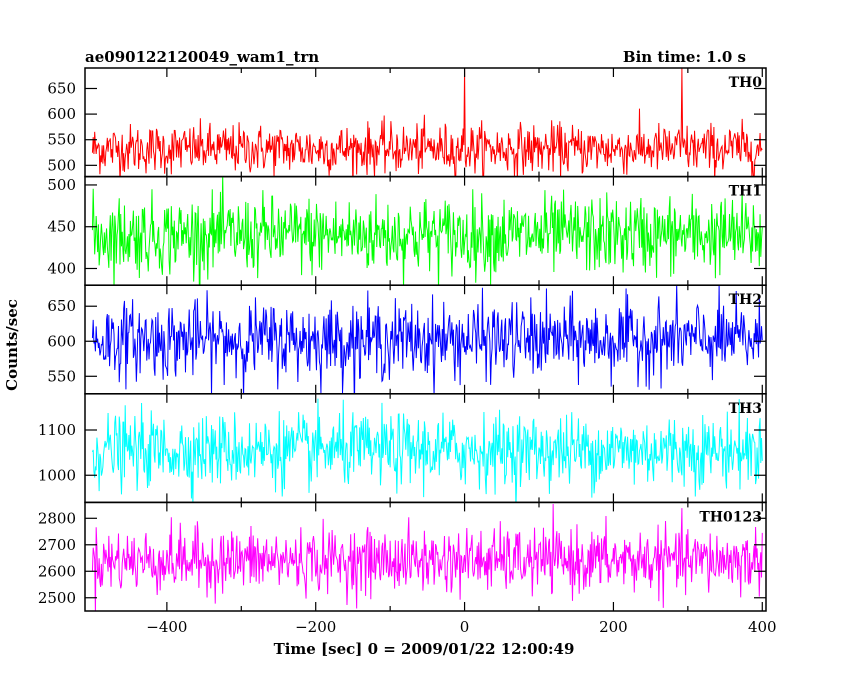  I want to click on x-tick-label: 200, so click(613, 627).